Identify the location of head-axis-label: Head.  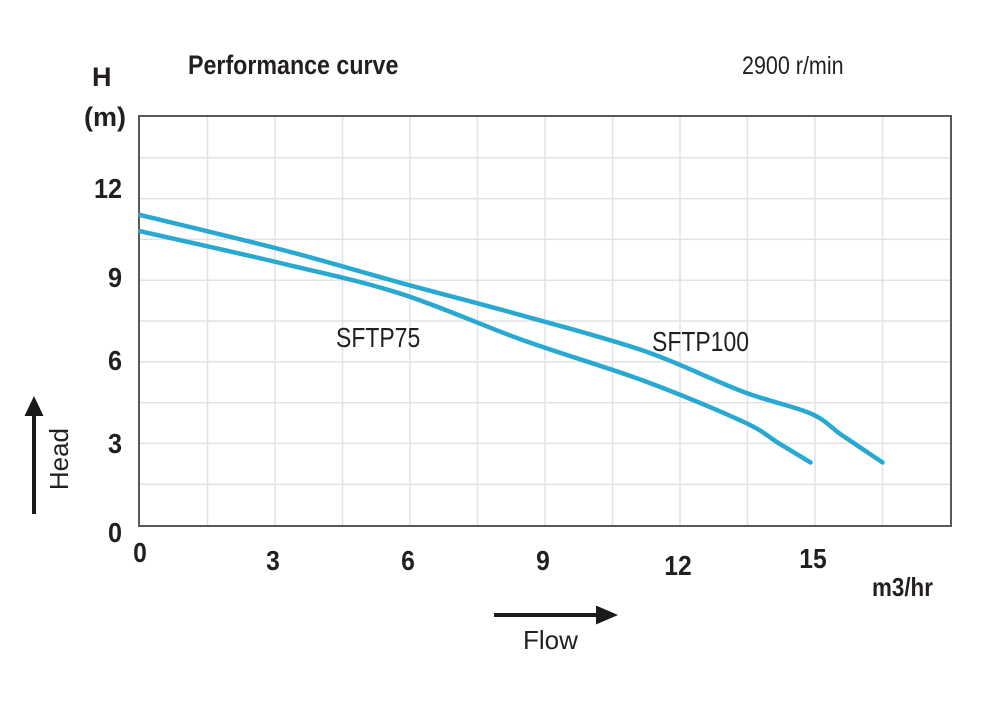
(59, 459).